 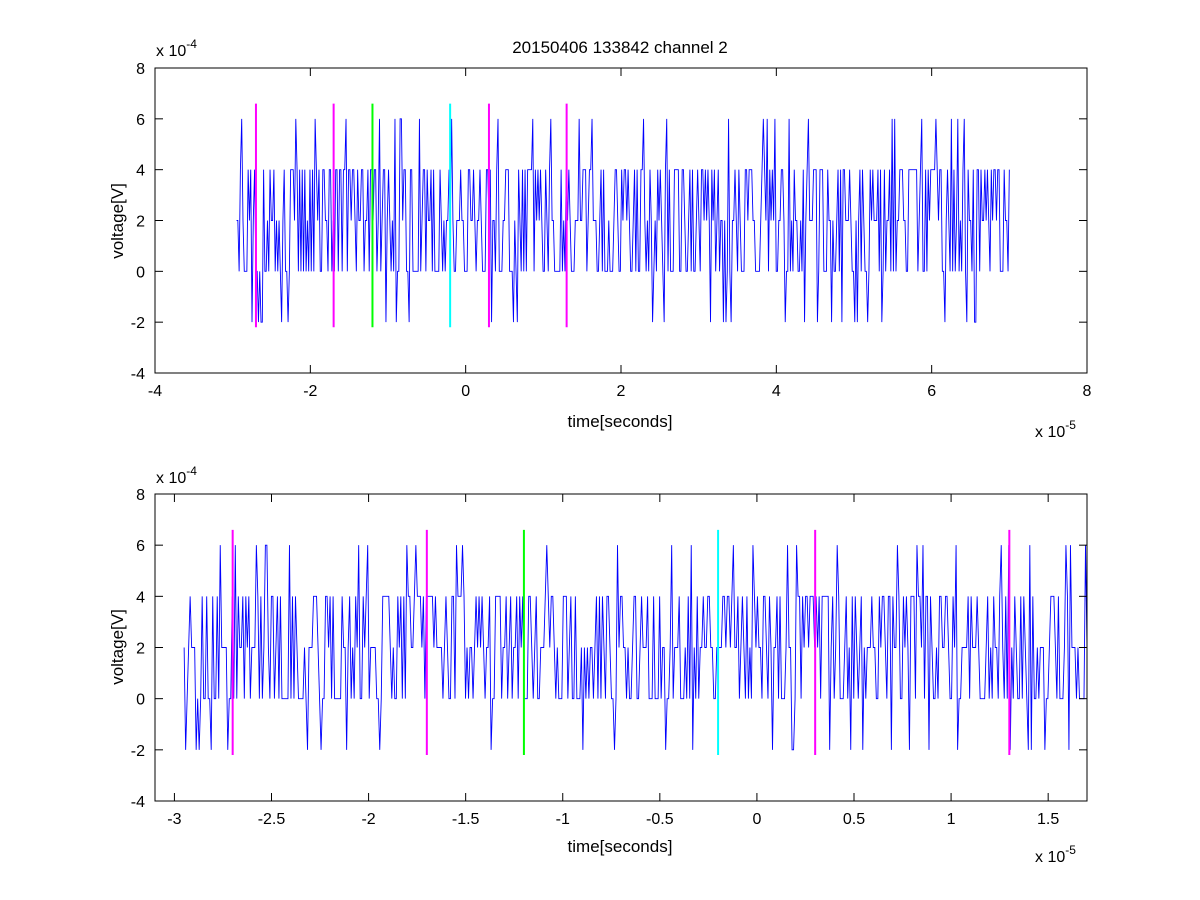 What do you see at coordinates (310, 391) in the screenshot?
I see `top-plot-xtick-label: -2` at bounding box center [310, 391].